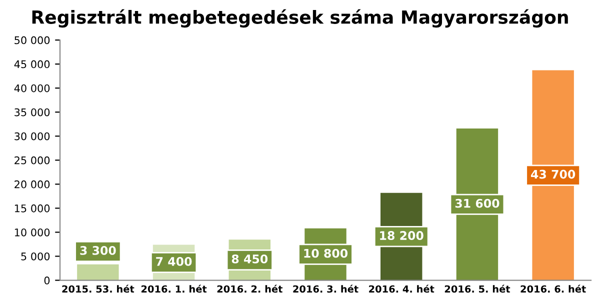 The height and width of the screenshot is (308, 600). I want to click on y-tick-label: 30 000, so click(32, 136).